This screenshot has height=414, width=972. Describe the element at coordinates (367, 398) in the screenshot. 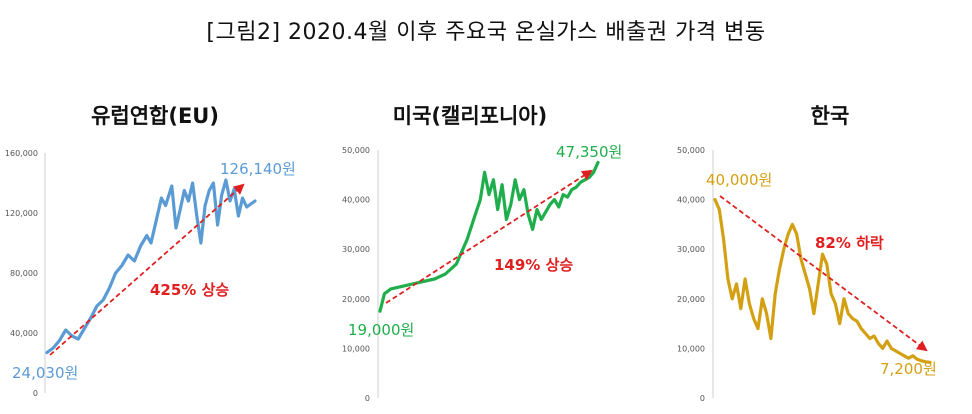

I see `us-y-tick: 0` at that location.